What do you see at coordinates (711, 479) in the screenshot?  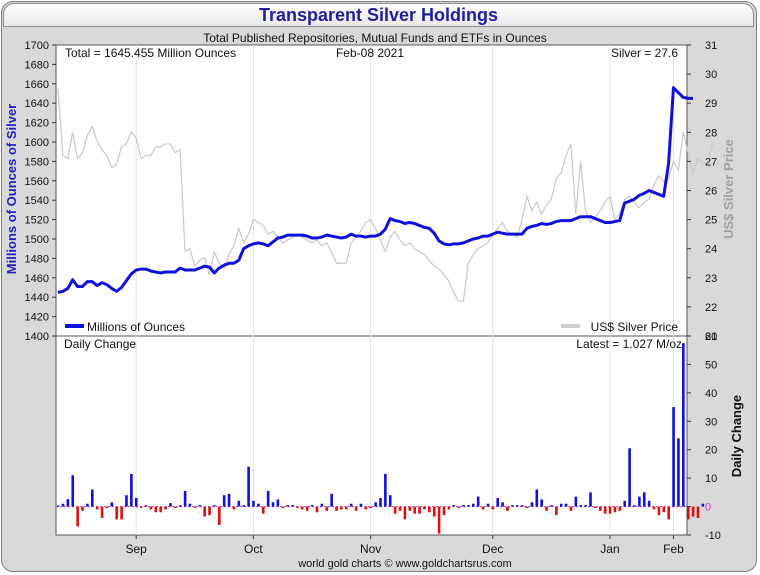 I see `daily-tick-label: 10` at bounding box center [711, 479].